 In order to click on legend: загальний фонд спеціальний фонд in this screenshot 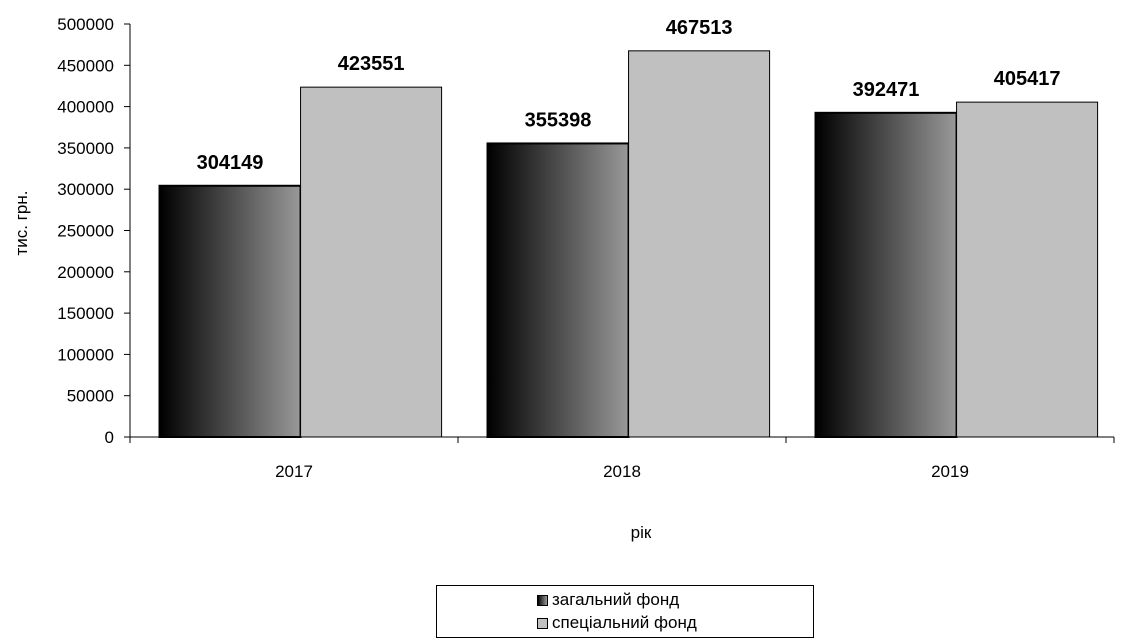, I will do `click(625, 611)`.